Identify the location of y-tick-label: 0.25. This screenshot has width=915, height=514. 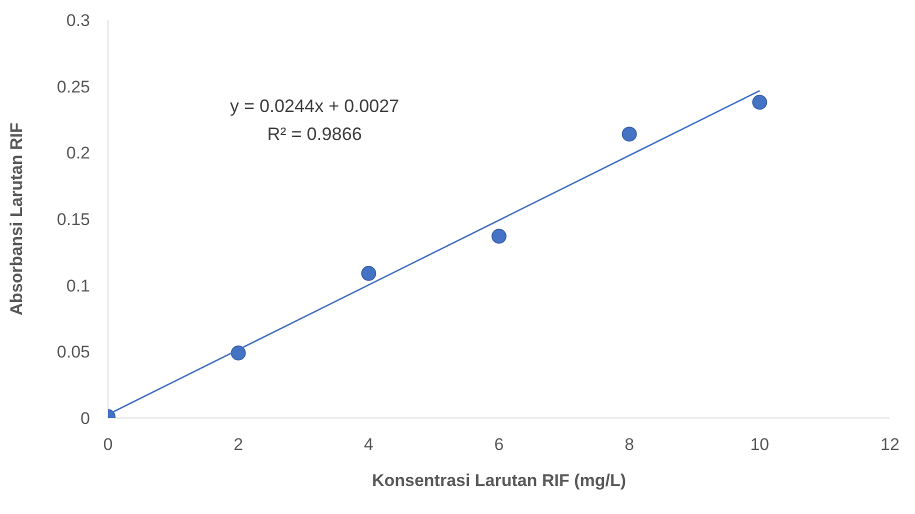
(73, 86).